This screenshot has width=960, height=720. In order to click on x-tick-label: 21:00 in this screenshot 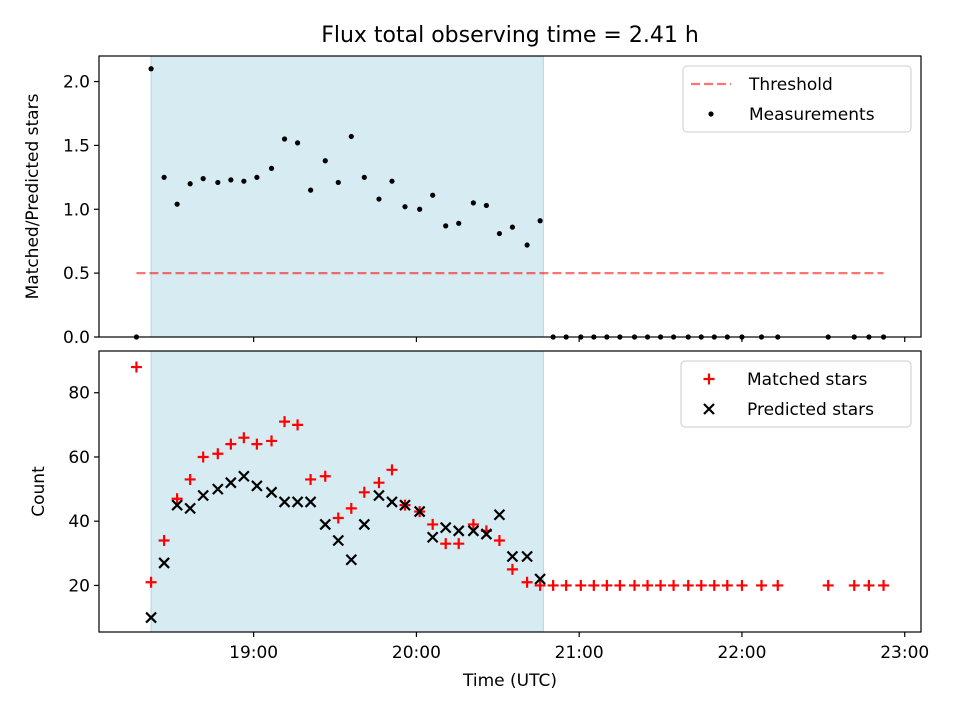, I will do `click(579, 653)`.